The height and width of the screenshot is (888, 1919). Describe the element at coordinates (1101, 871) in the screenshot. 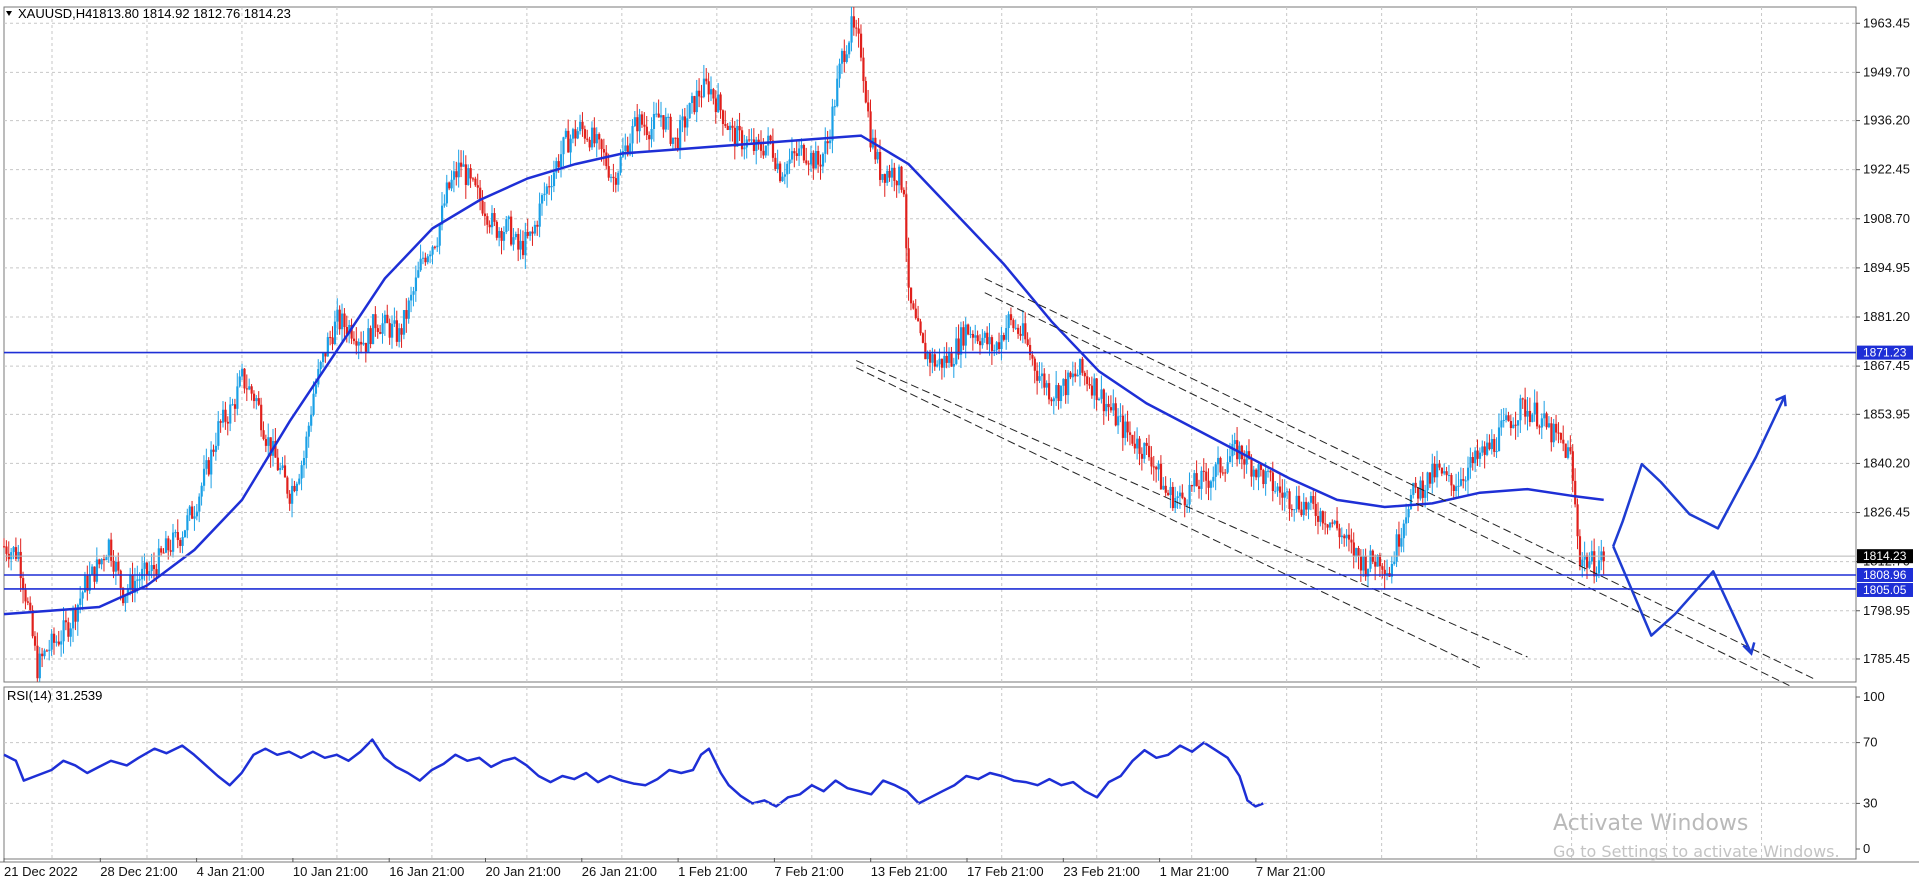

I see `time-tick-label: 23 Feb 21:00` at that location.